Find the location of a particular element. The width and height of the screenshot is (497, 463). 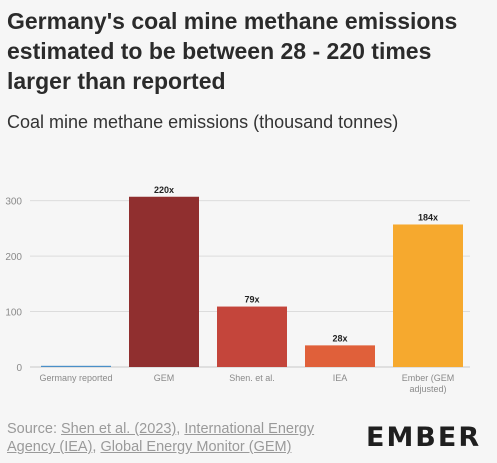

y-tick-label: 0 is located at coordinates (19, 368).